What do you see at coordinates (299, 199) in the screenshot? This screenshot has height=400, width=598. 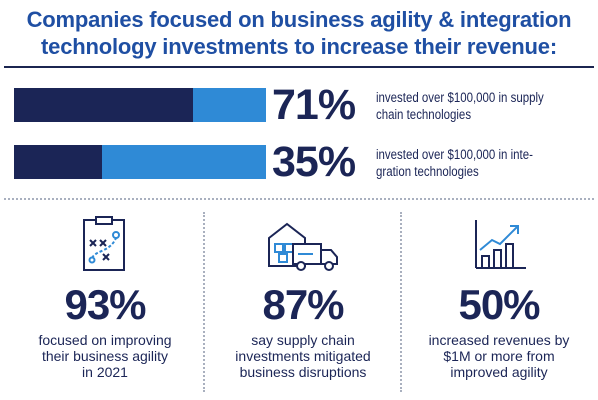 I see `section-divider` at bounding box center [299, 199].